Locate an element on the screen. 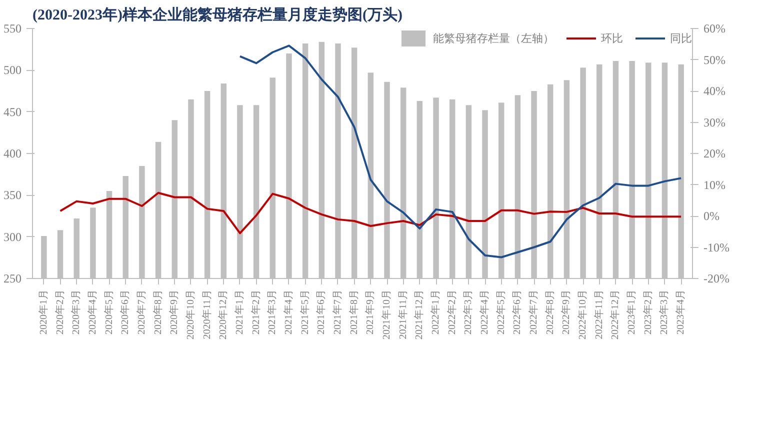 The width and height of the screenshot is (783, 443). x-tick-label: 2022年7月 is located at coordinates (534, 312).